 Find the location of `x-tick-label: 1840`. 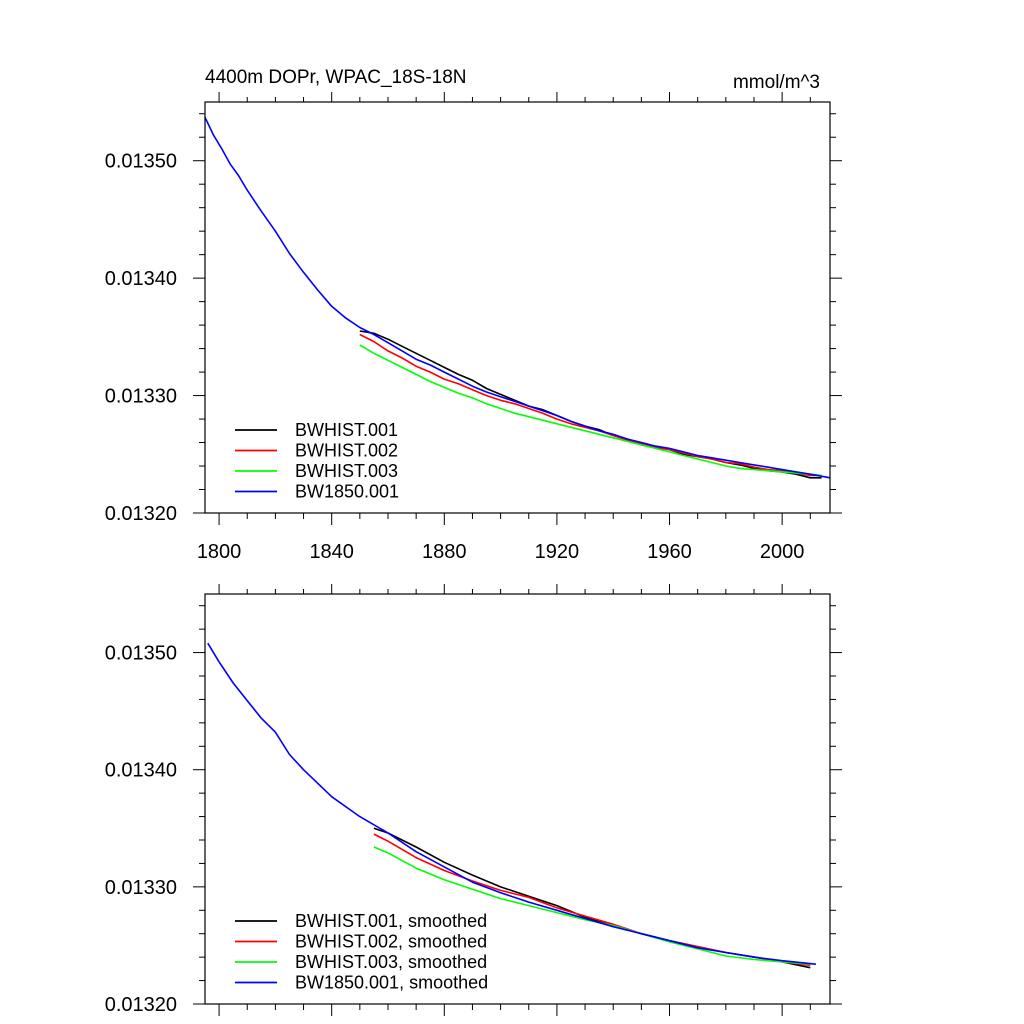

x-tick-label: 1840 is located at coordinates (331, 552).